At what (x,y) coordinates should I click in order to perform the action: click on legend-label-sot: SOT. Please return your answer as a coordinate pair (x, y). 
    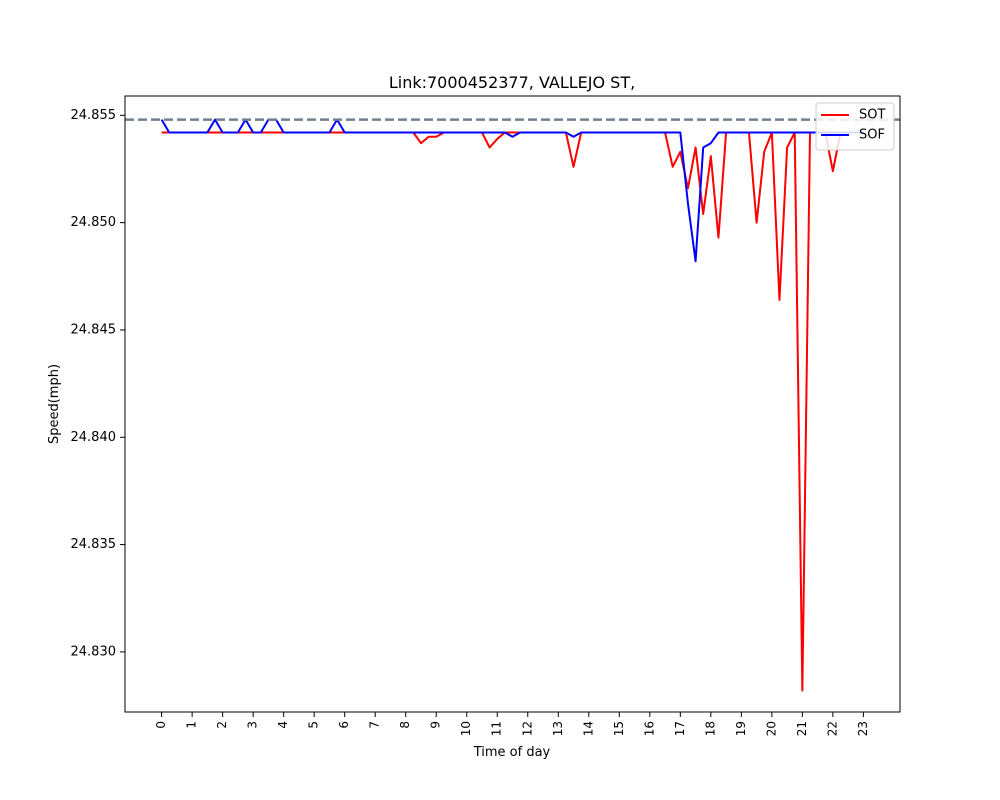
    Looking at the image, I should click on (872, 115).